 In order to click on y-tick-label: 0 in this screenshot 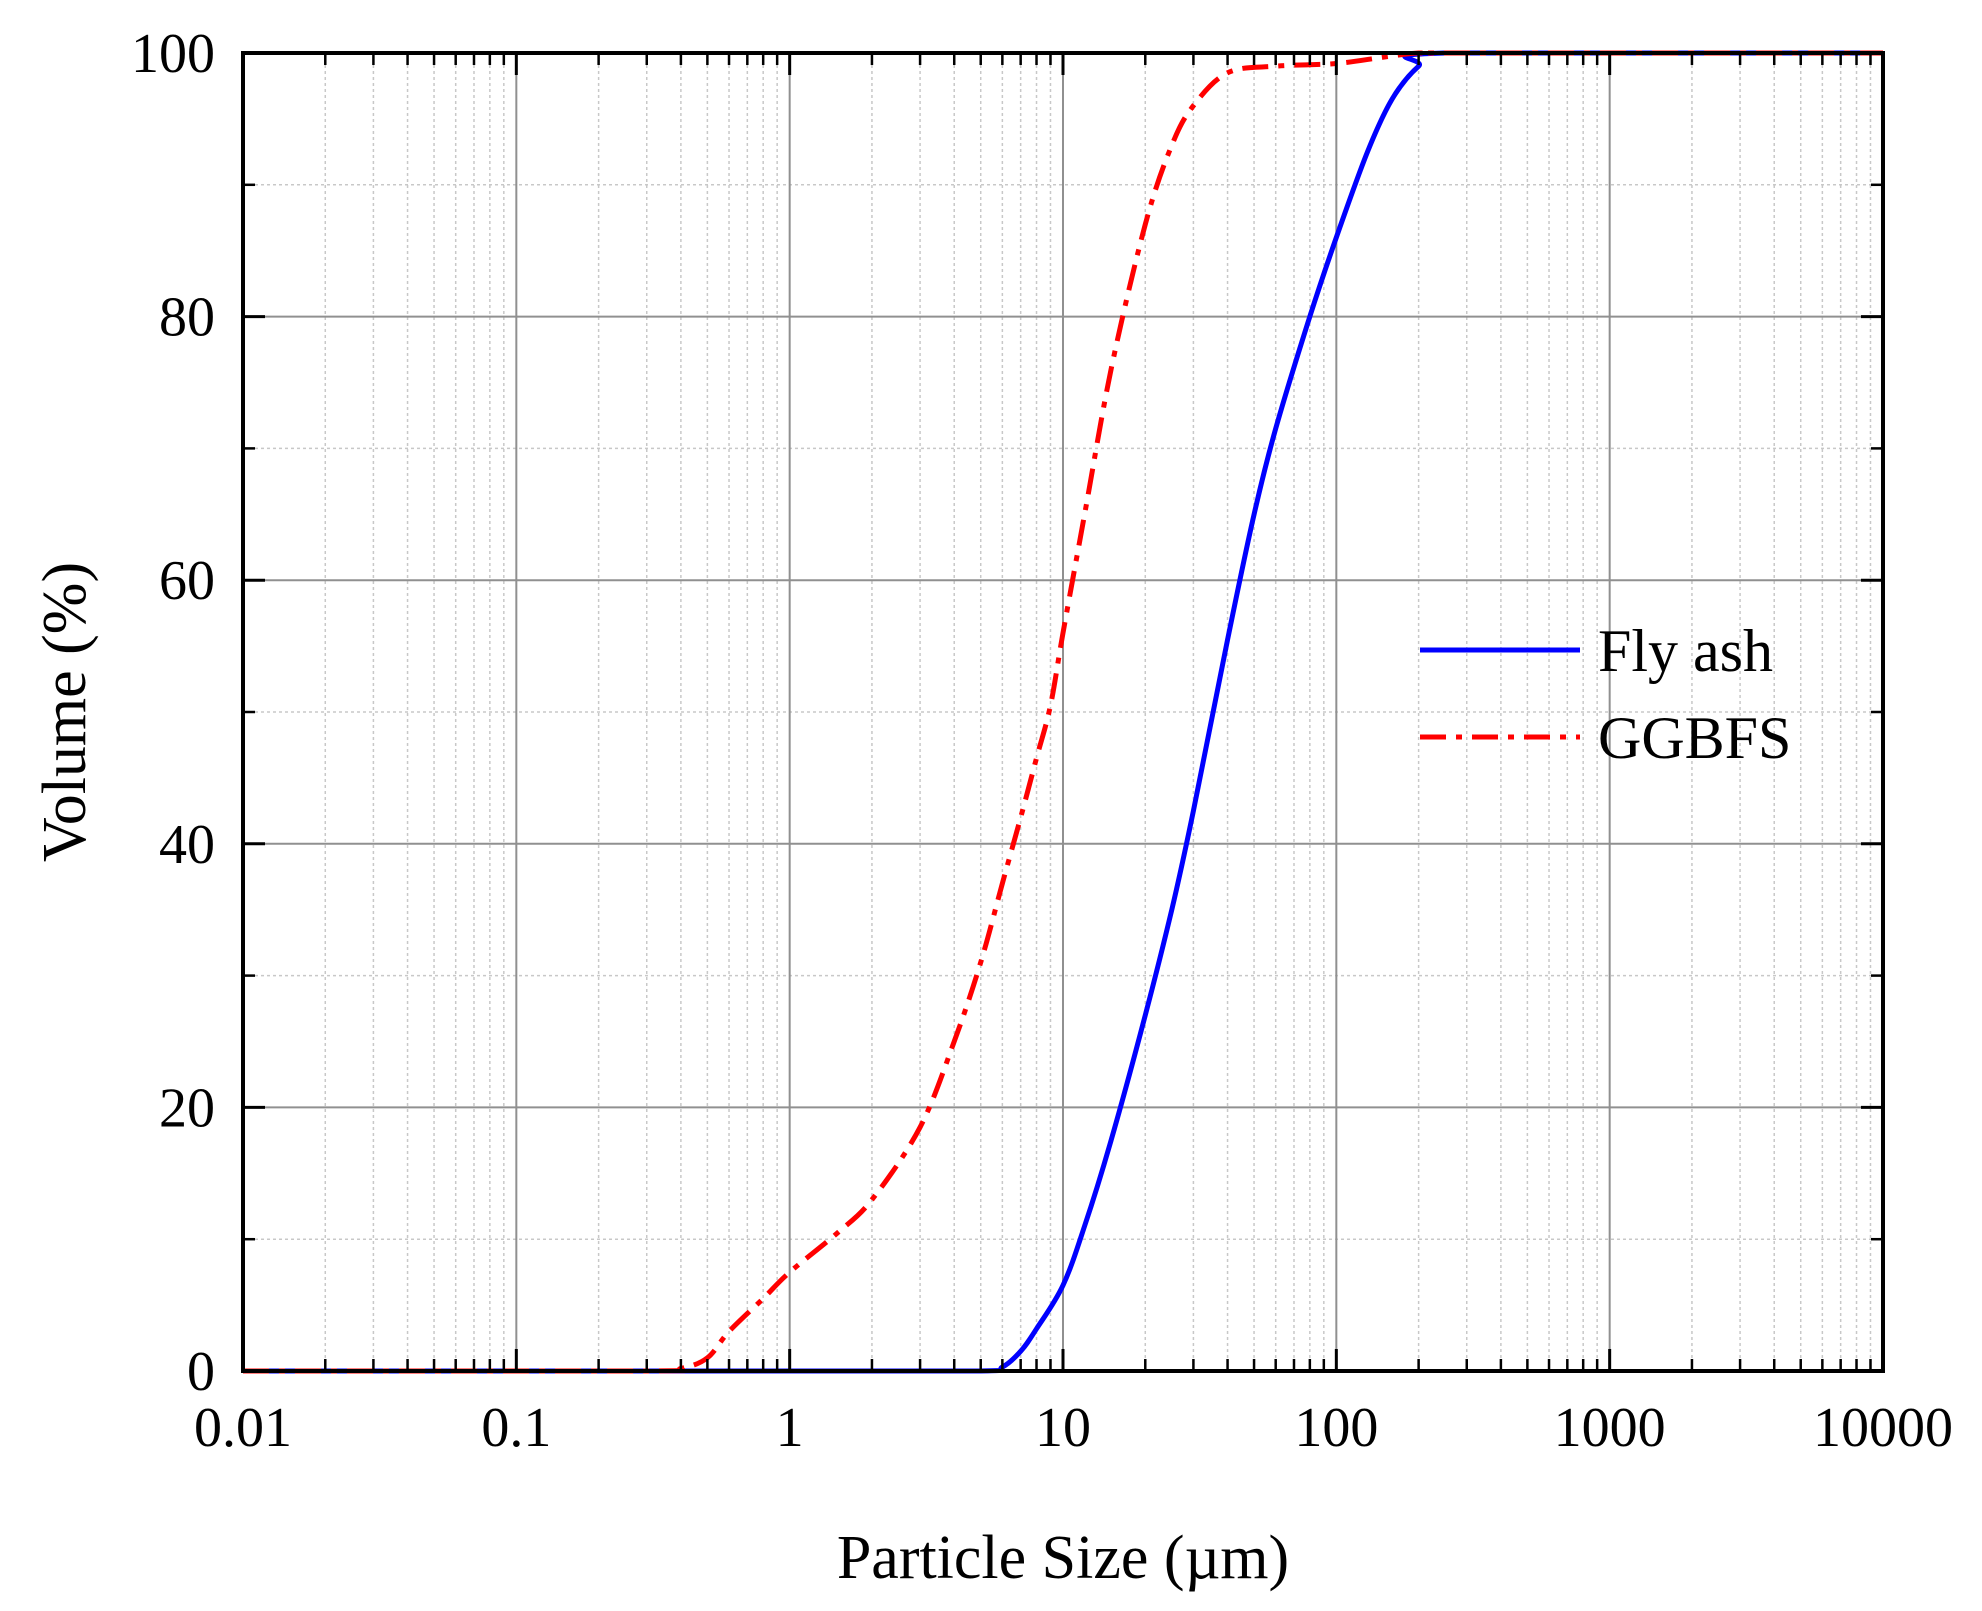, I will do `click(201, 1372)`.